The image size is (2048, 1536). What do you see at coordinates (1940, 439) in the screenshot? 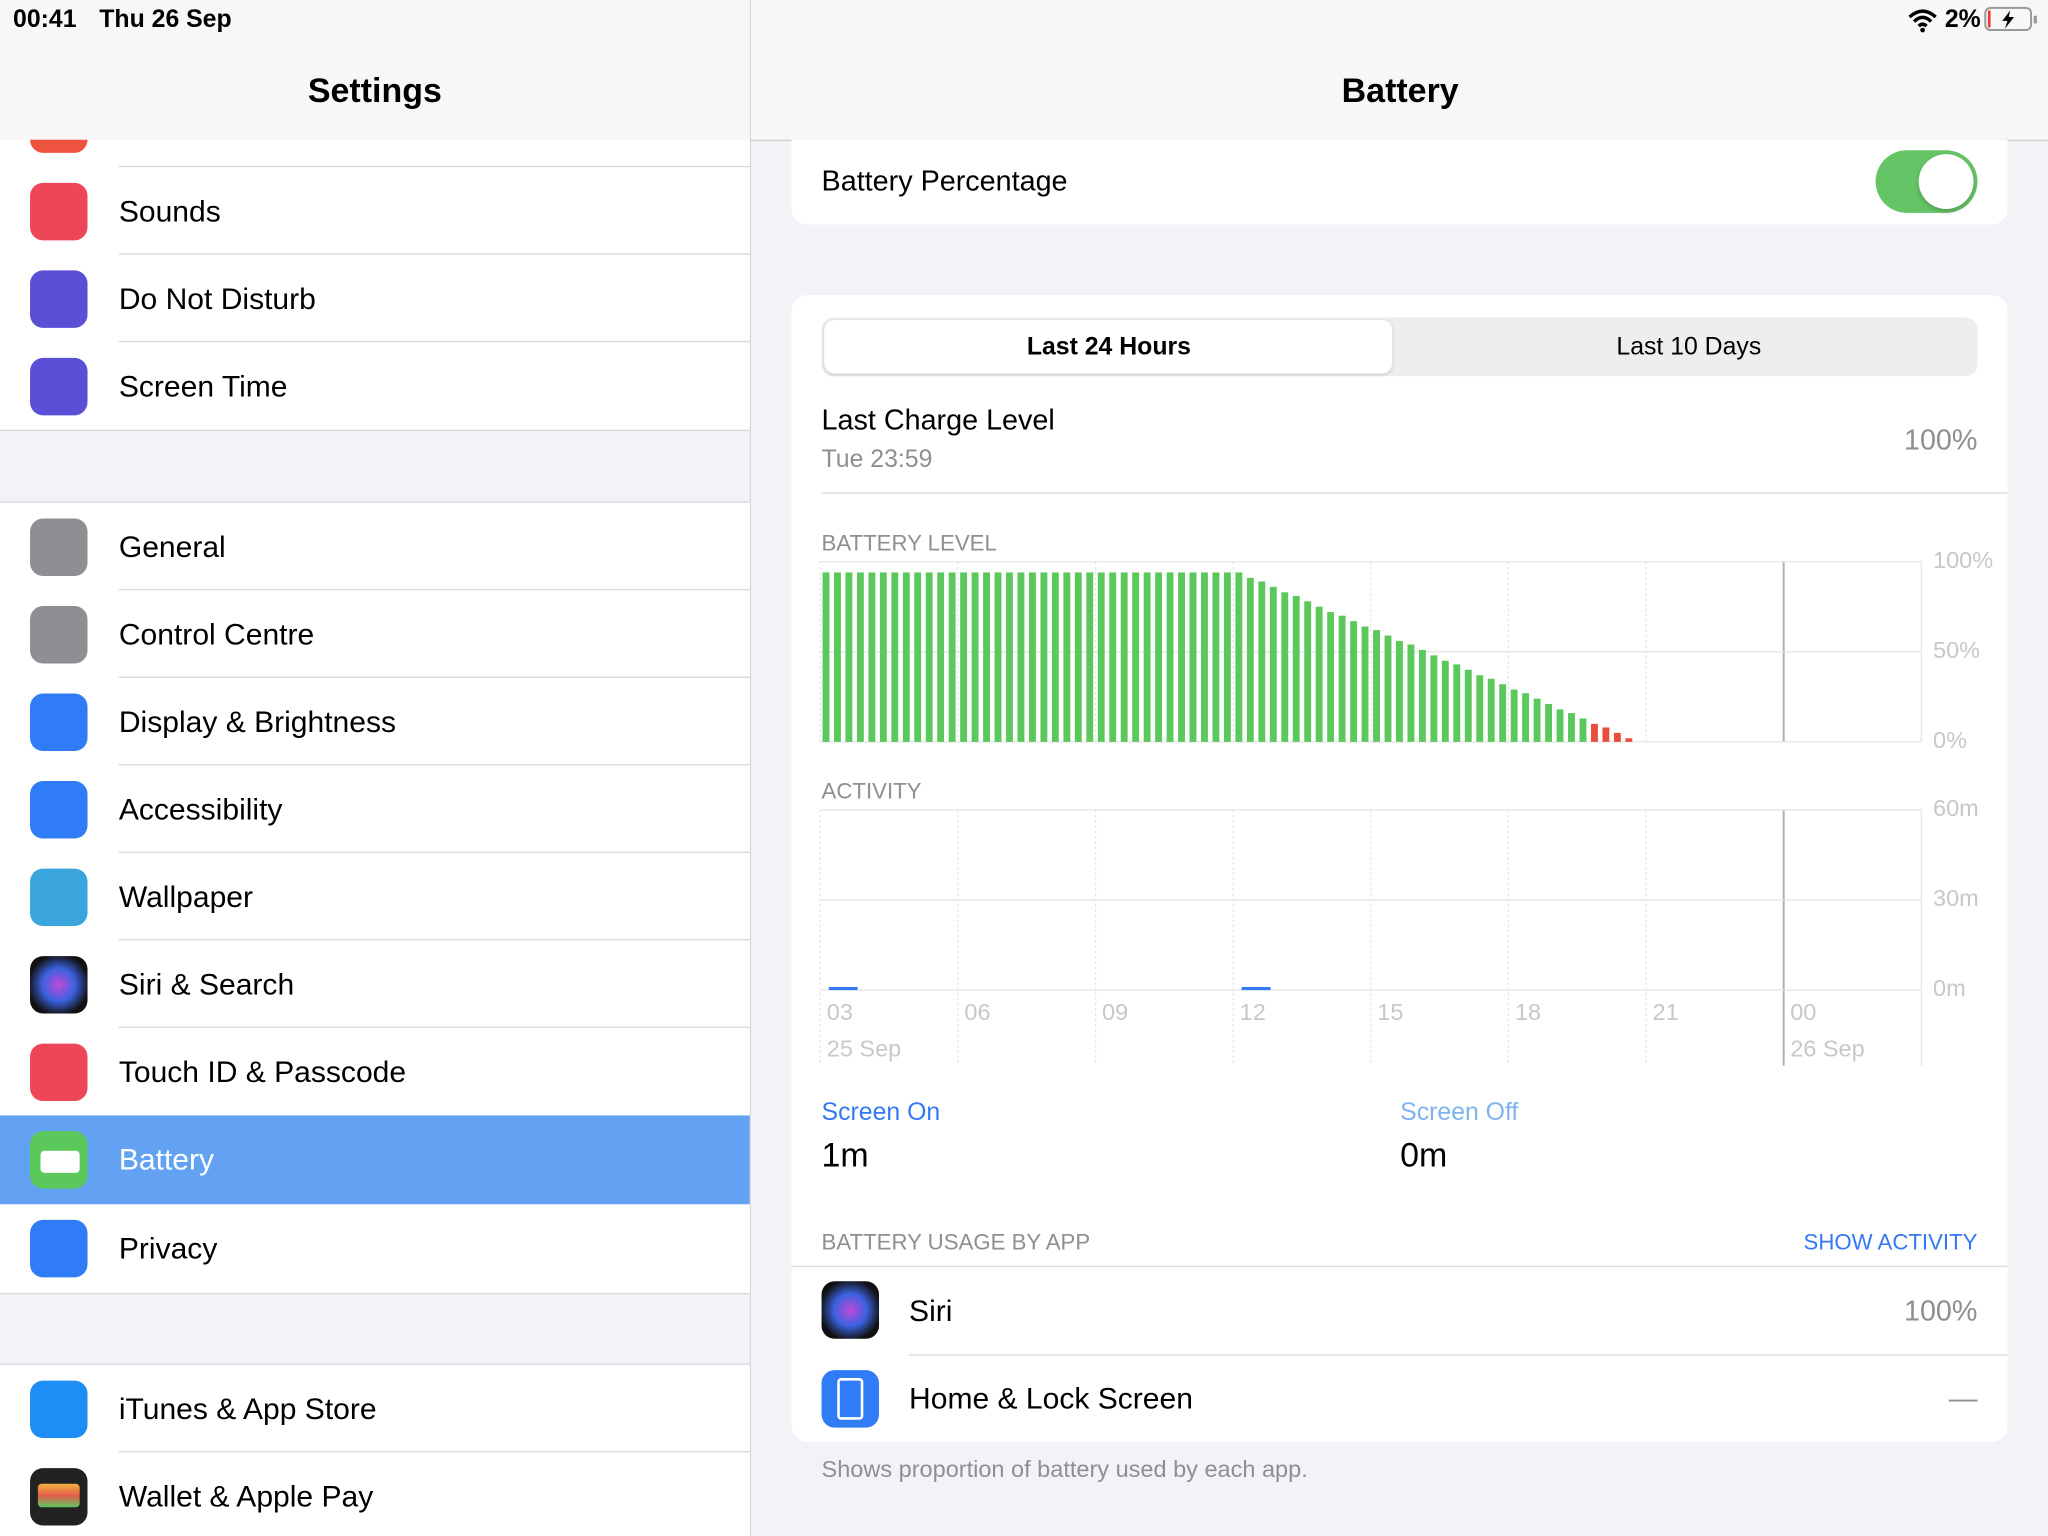
I see `row-value: 100%` at bounding box center [1940, 439].